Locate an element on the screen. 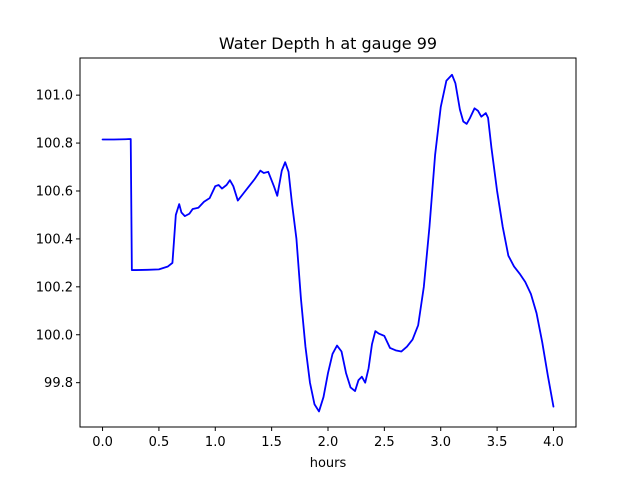 The image size is (640, 485). y-tick-label: 100.8 is located at coordinates (54, 144).